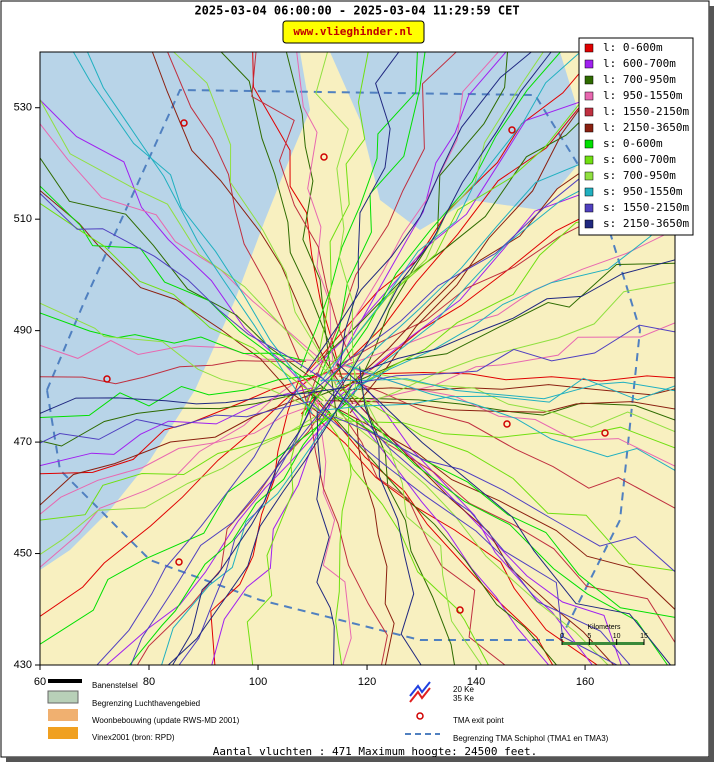 The image size is (715, 764). Describe the element at coordinates (23, 331) in the screenshot. I see `y-tick-label: 490` at that location.